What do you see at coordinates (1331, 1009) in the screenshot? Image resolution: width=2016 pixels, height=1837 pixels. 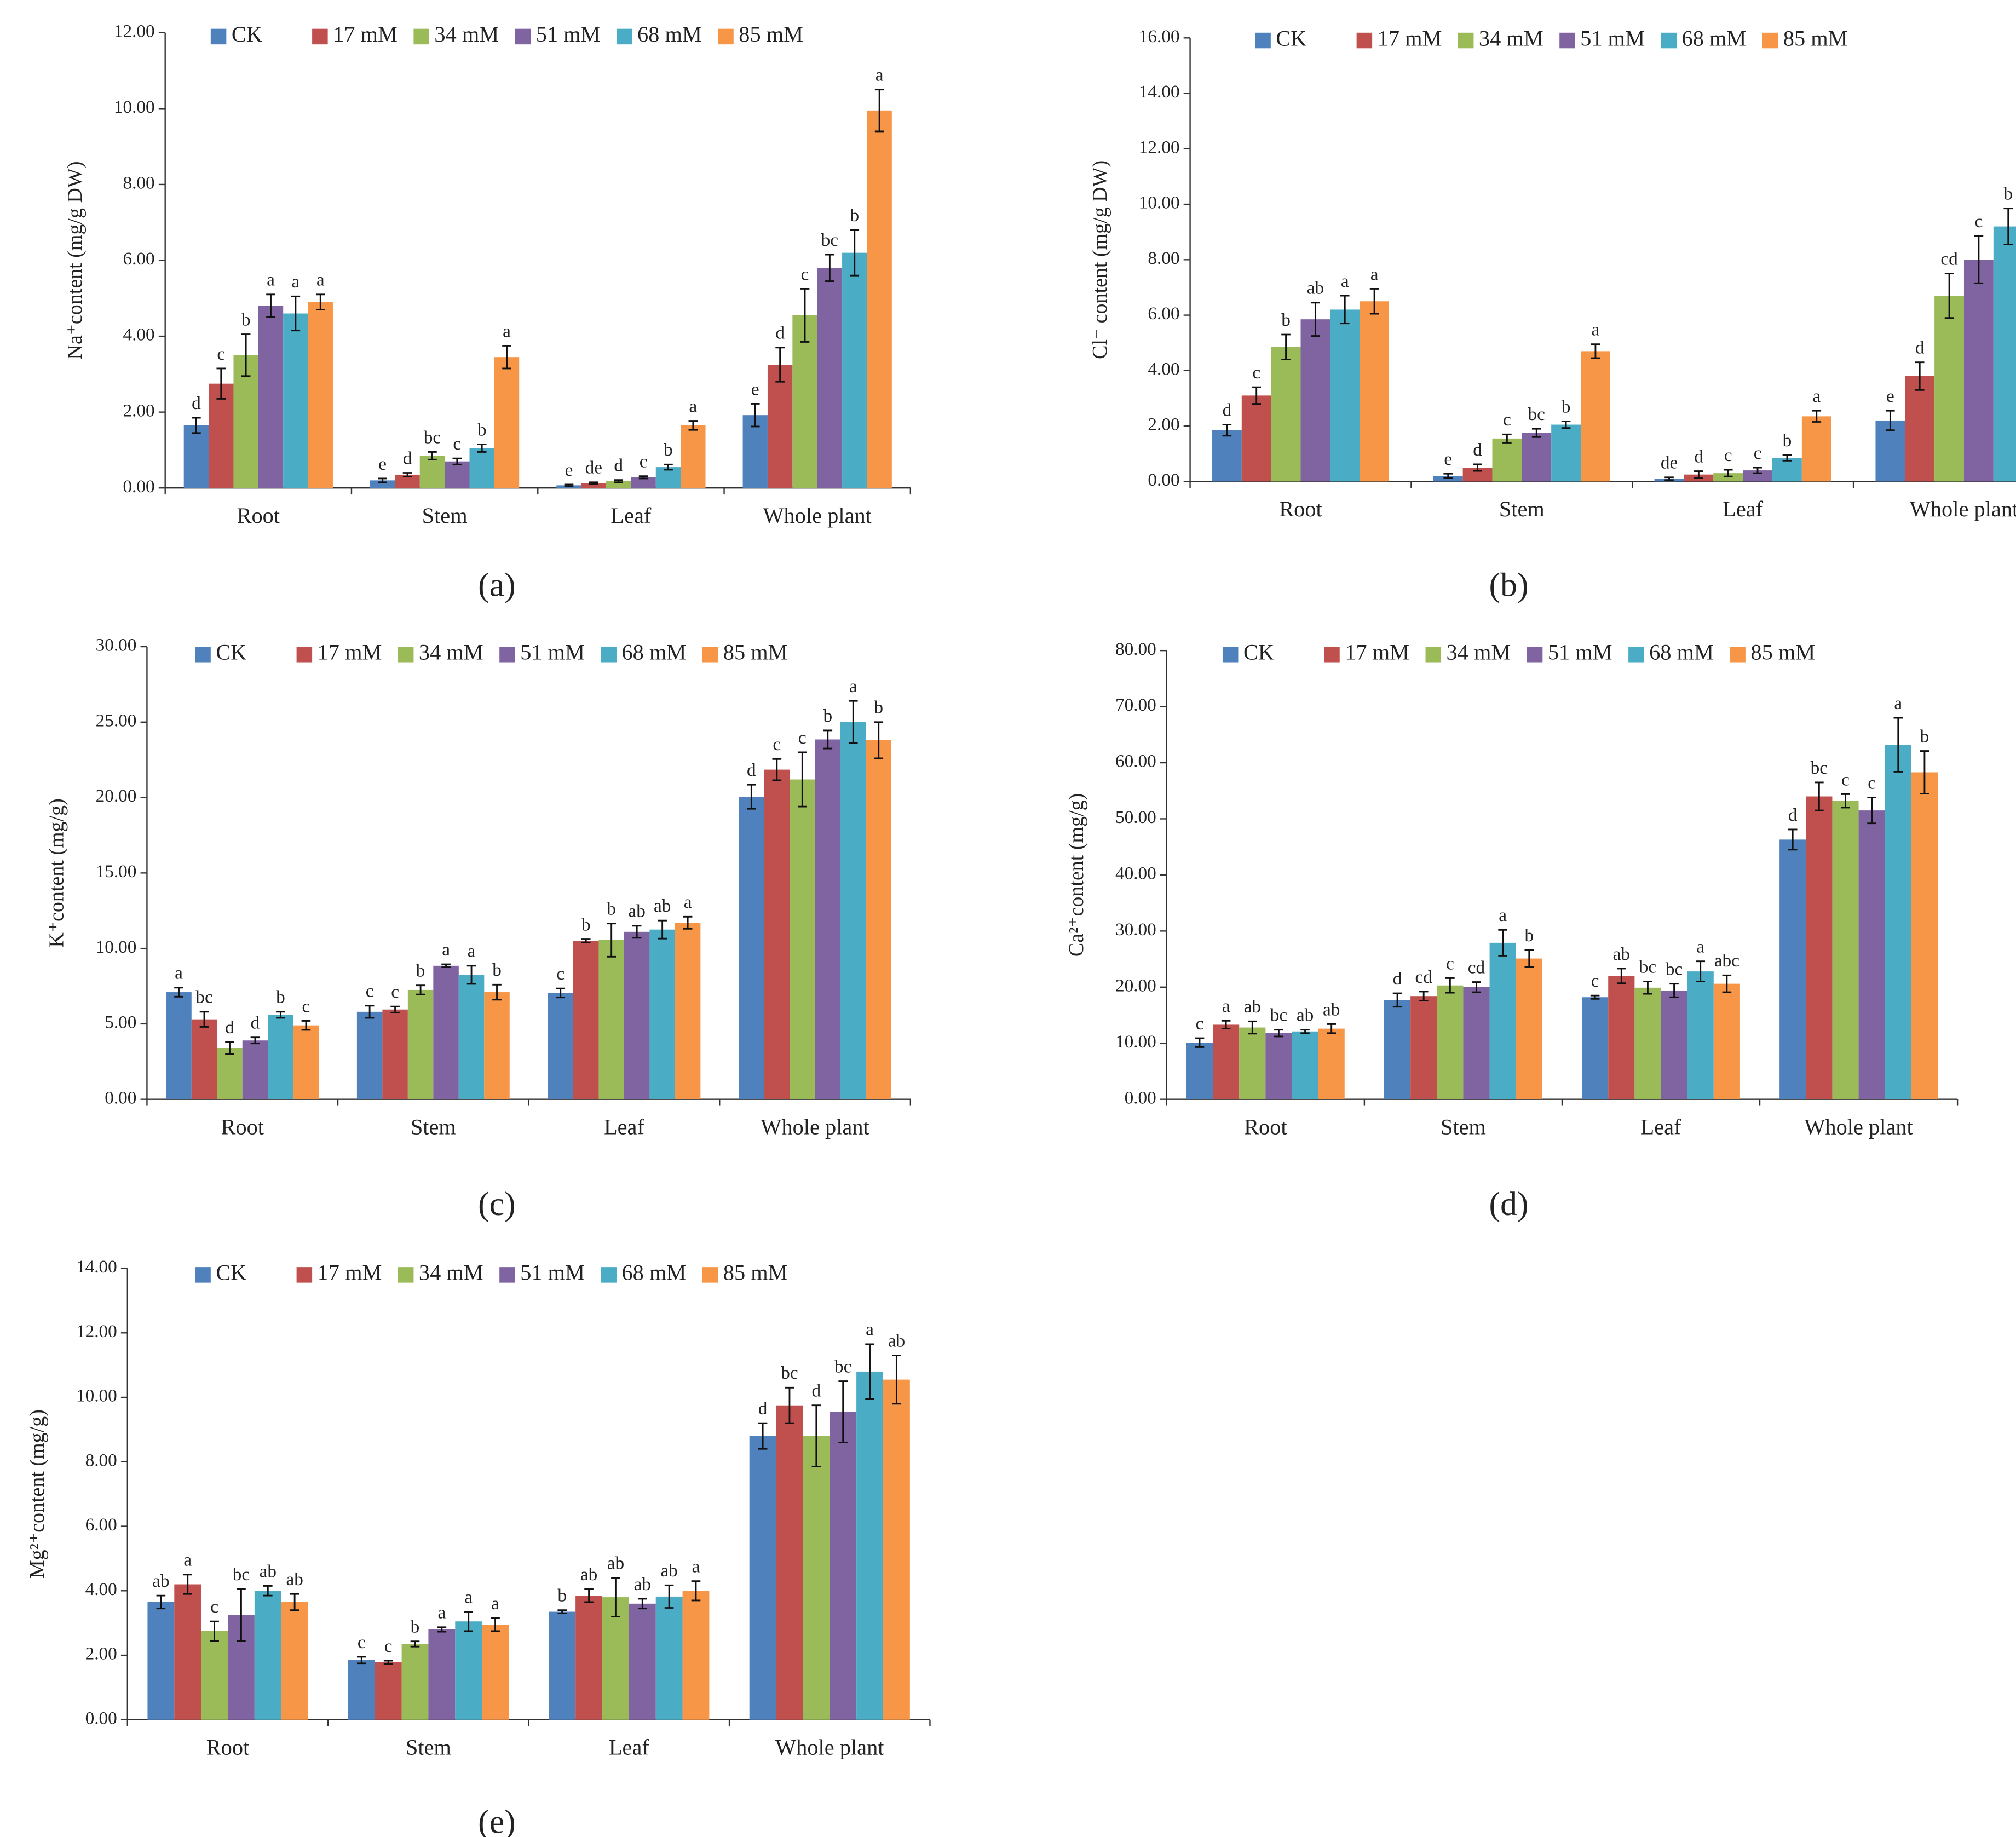 I see `significance-letter: ab` at bounding box center [1331, 1009].